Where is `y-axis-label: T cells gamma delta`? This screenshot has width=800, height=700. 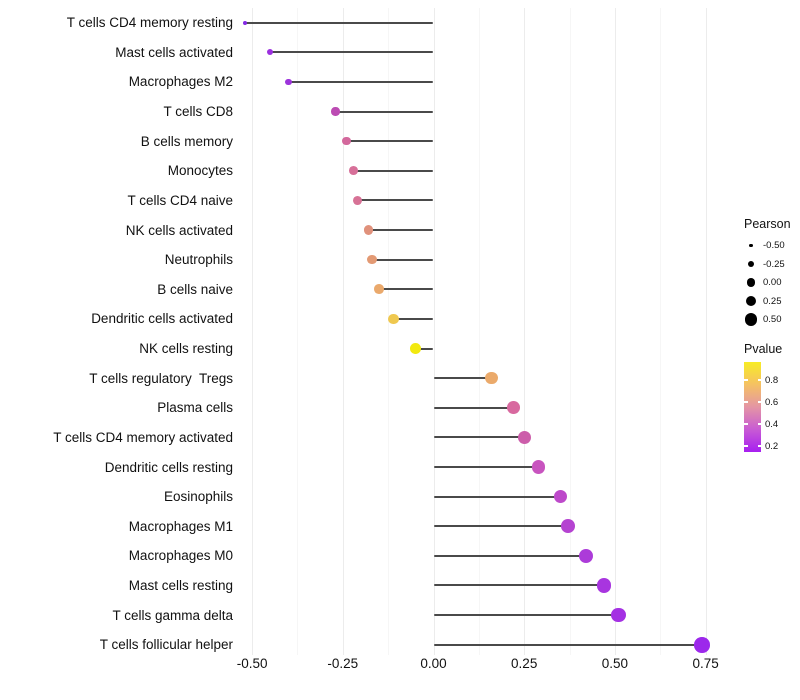 y-axis-label: T cells gamma delta is located at coordinates (172, 615).